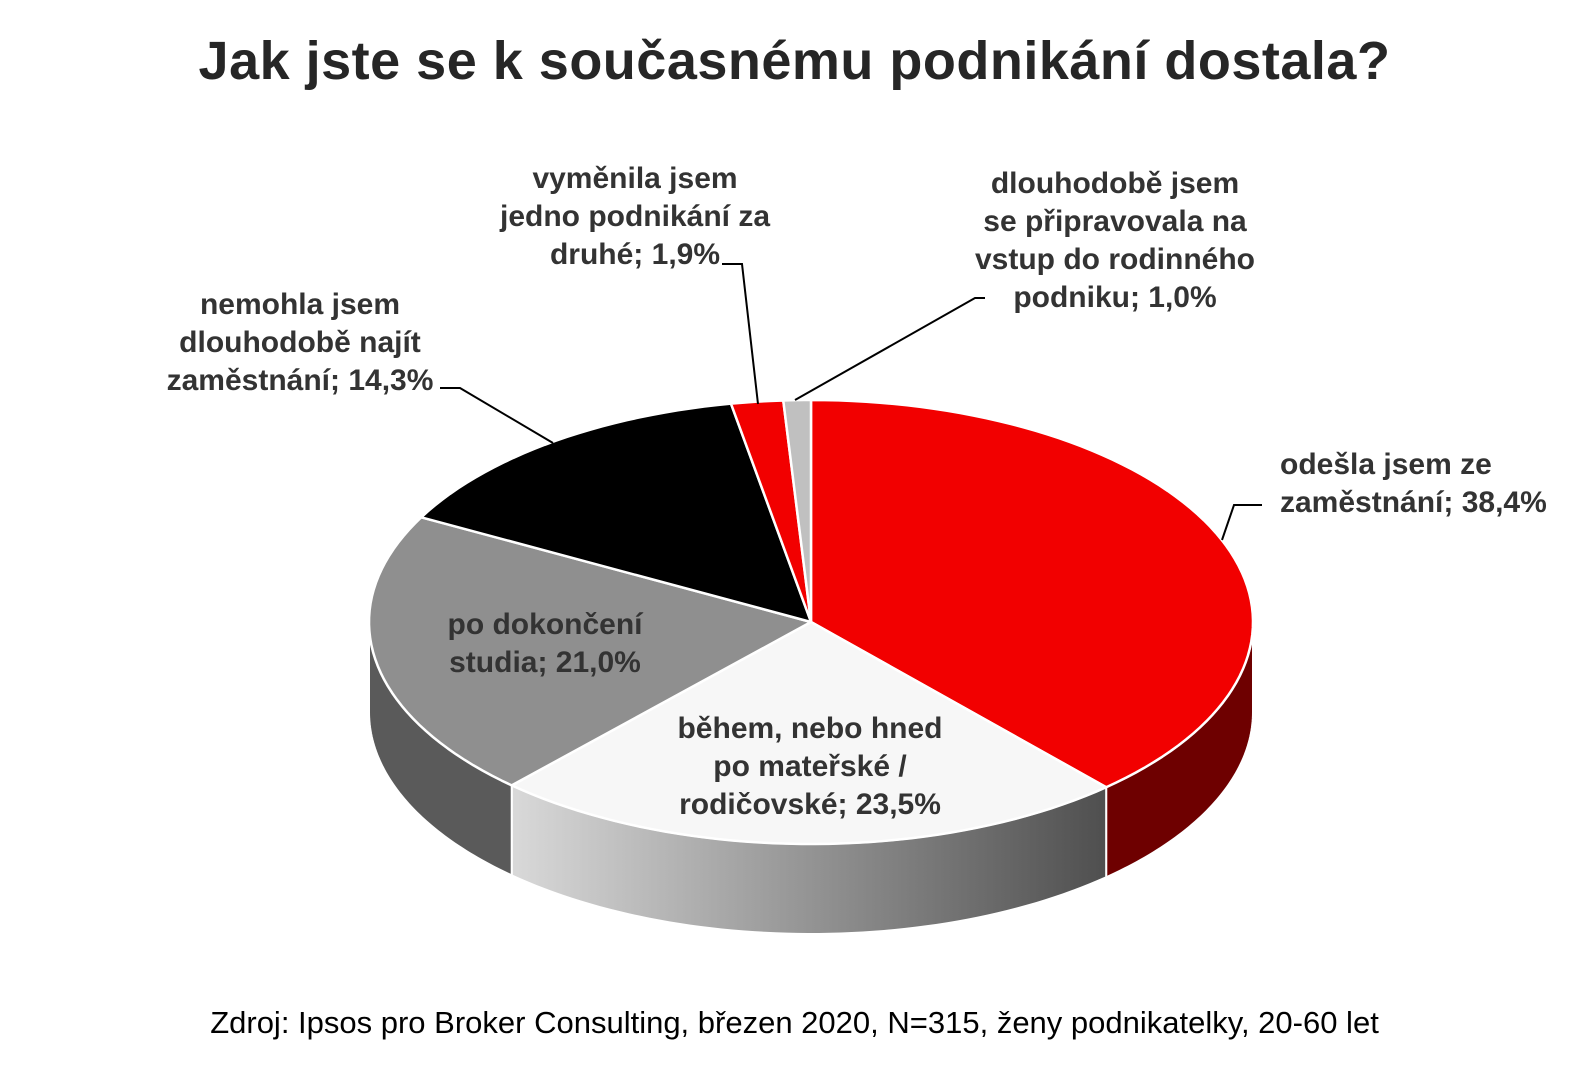 The height and width of the screenshot is (1080, 1589). I want to click on leader-lines, so click(851, 402).